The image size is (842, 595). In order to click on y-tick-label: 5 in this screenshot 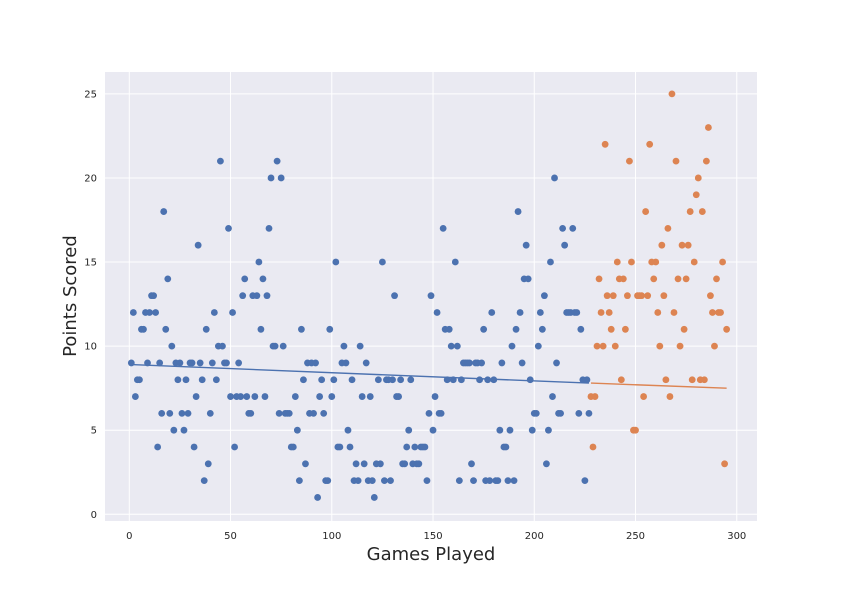, I will do `click(94, 431)`.